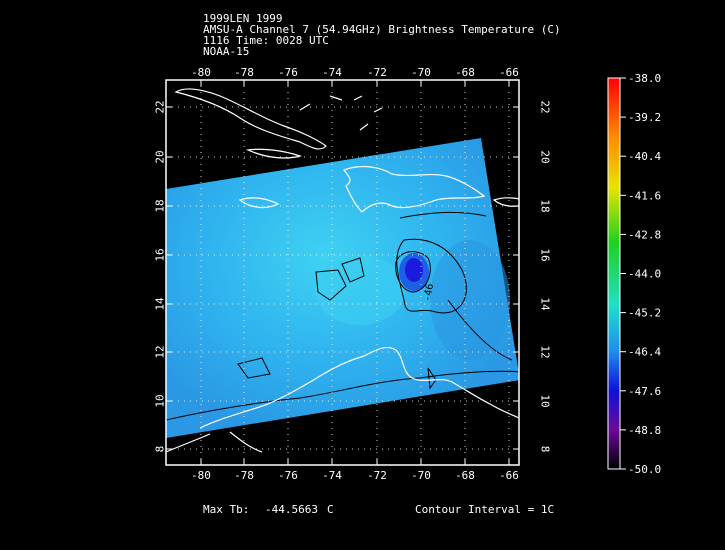 This screenshot has height=550, width=725. I want to click on lon-labels-top: -80 -78 -76 -74 -72 -70 -68 -66, so click(355, 72).